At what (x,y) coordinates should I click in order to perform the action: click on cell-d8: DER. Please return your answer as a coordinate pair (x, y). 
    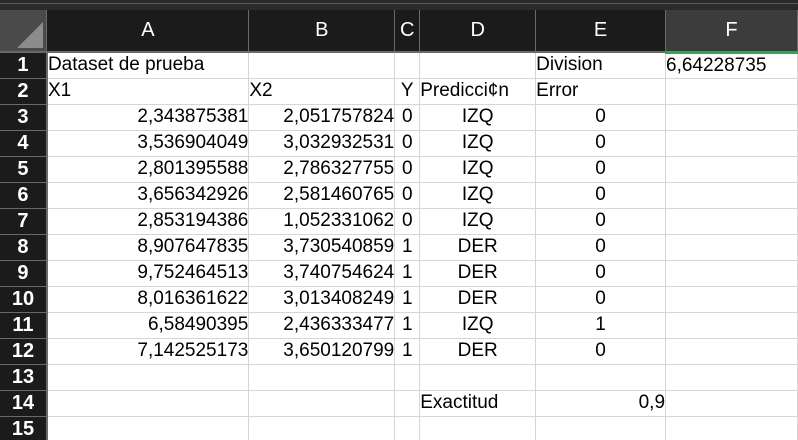
    Looking at the image, I should click on (478, 247).